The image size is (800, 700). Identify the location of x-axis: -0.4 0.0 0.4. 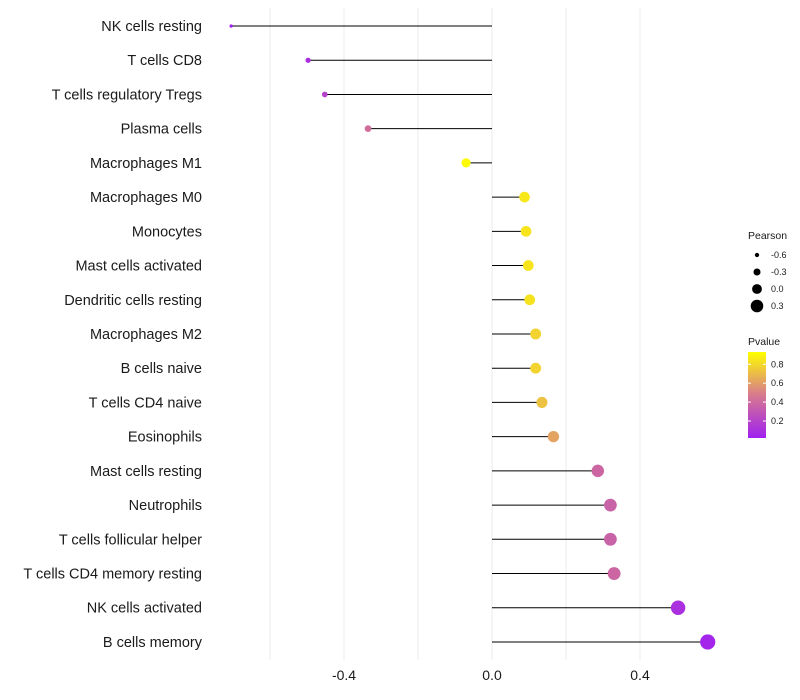
(491, 675).